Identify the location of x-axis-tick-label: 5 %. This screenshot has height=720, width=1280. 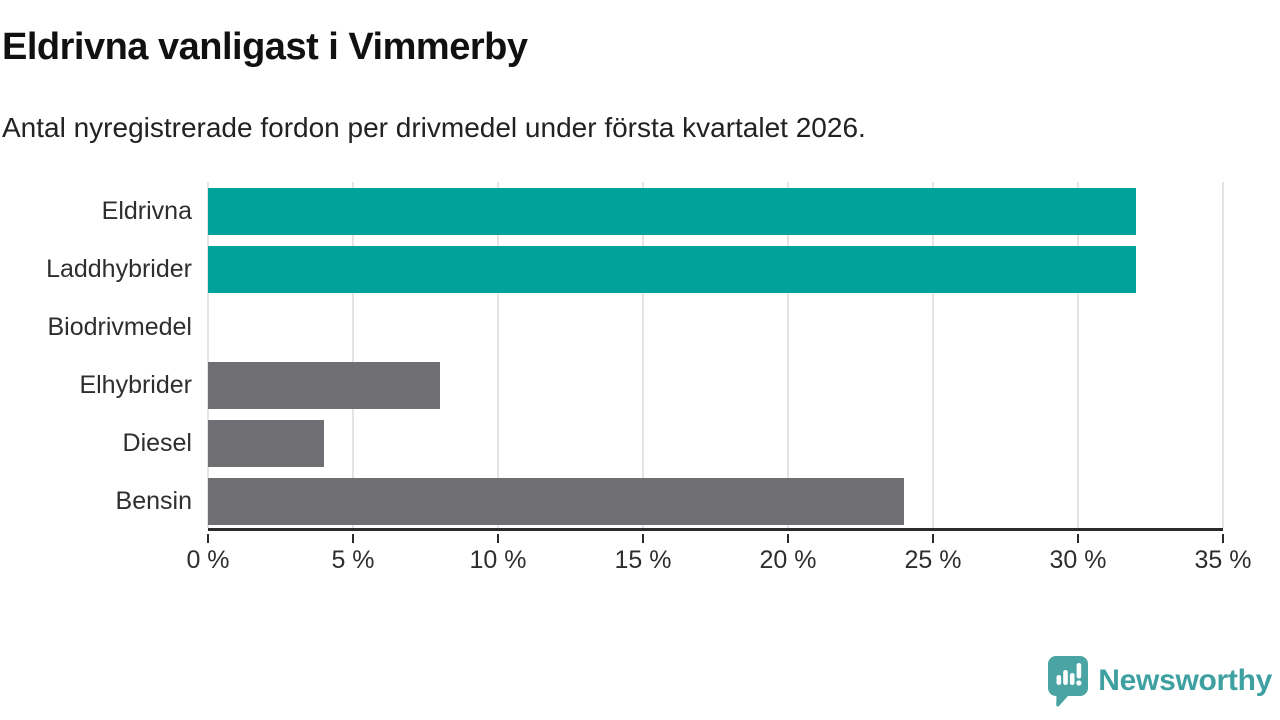
(353, 560).